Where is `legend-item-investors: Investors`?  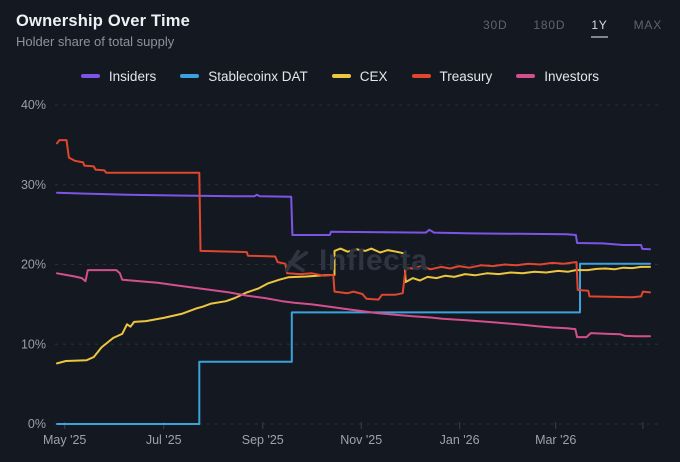 legend-item-investors: Investors is located at coordinates (557, 76).